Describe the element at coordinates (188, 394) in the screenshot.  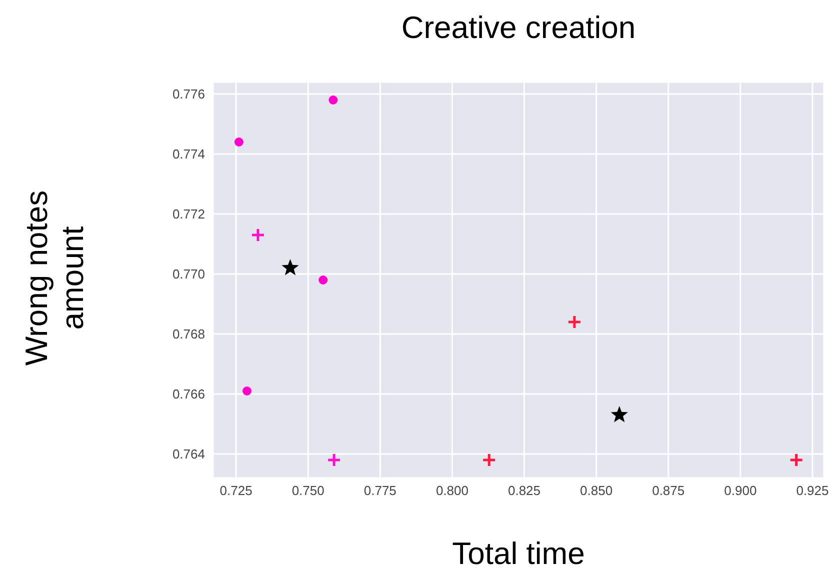
I see `y-tick-label: 0.766` at that location.